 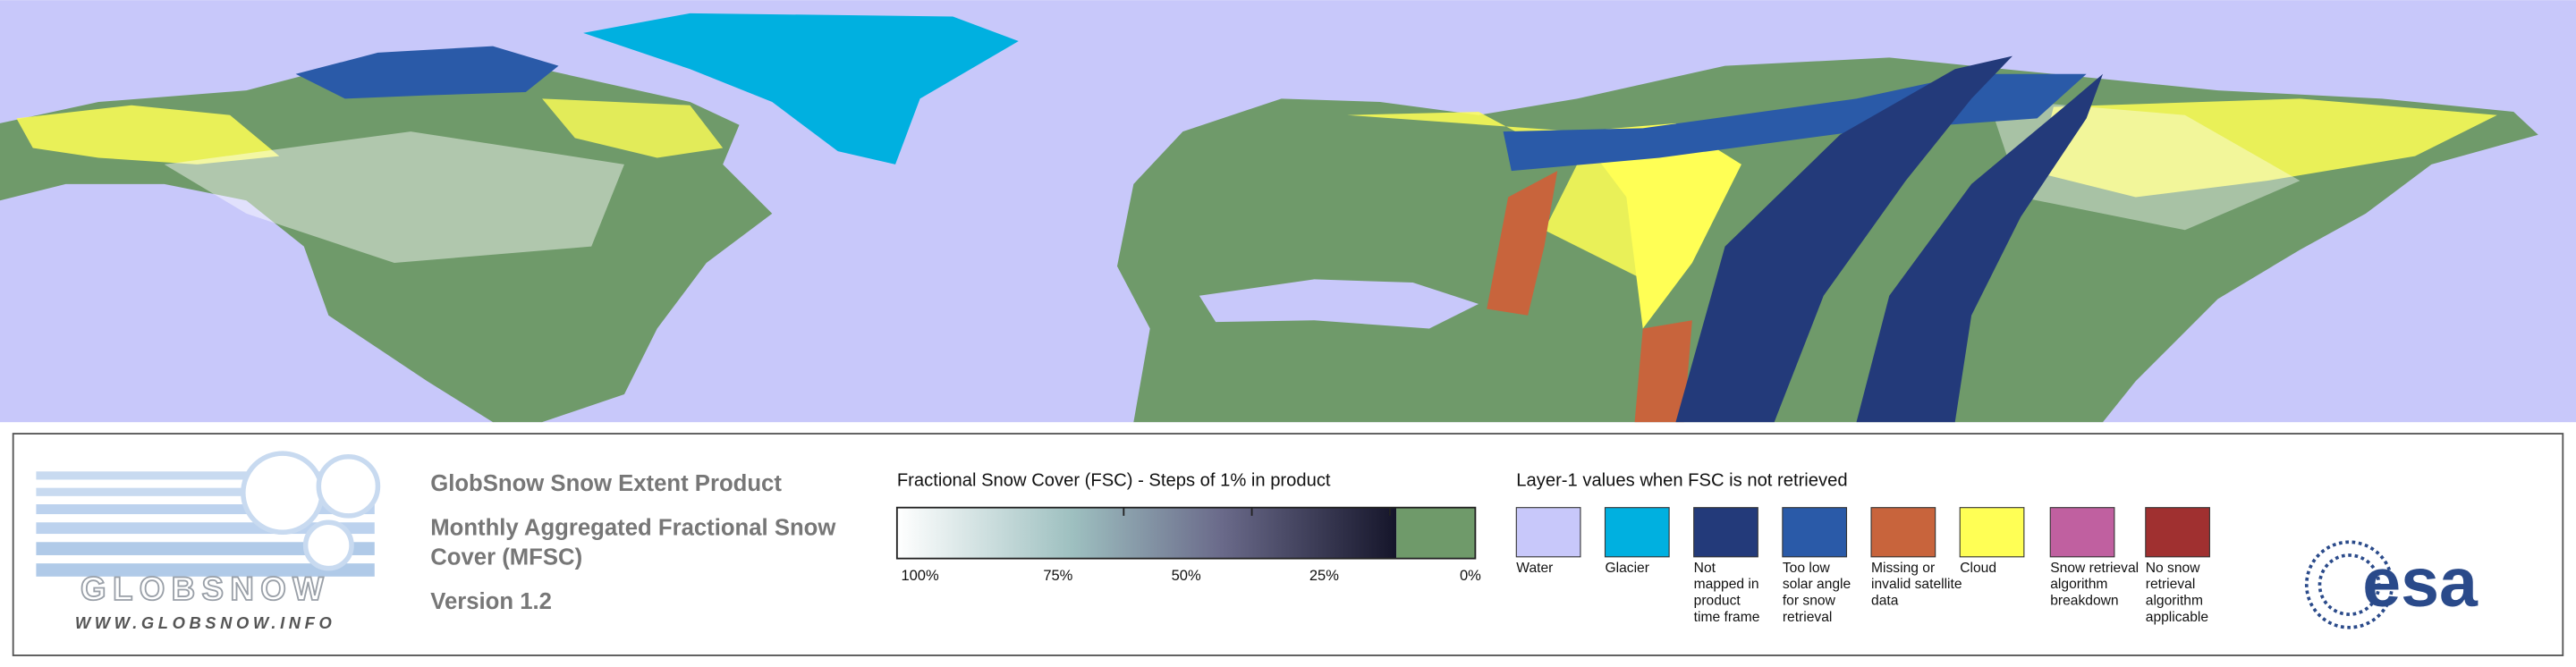 I want to click on fsc-ticks: 100% 75% 50% 25% 0%, so click(x=1191, y=546).